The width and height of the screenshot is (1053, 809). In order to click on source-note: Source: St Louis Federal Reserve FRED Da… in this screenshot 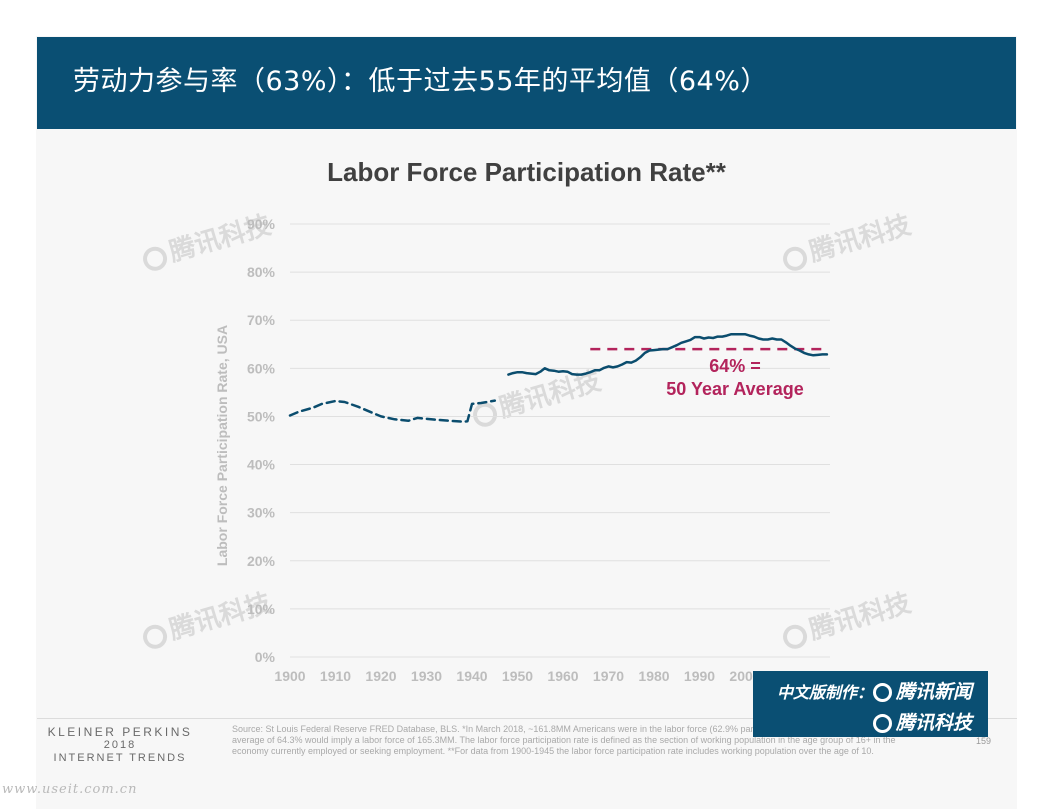, I will do `click(592, 740)`.